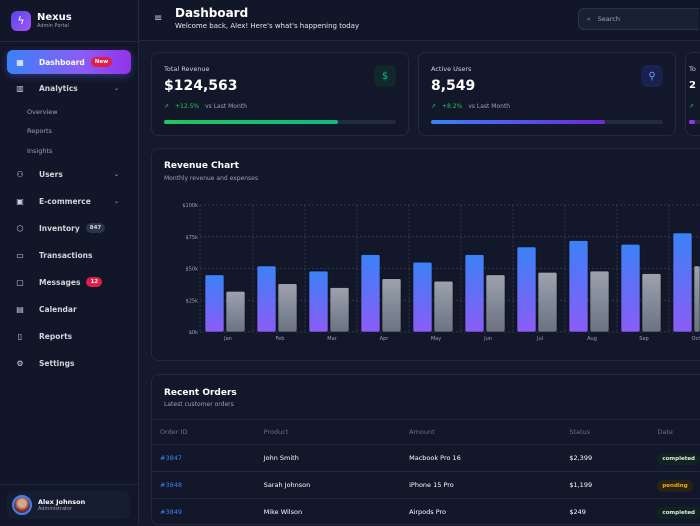 This screenshot has height=526, width=700. Describe the element at coordinates (589, 18) in the screenshot. I see `search-icon: ⌕` at that location.